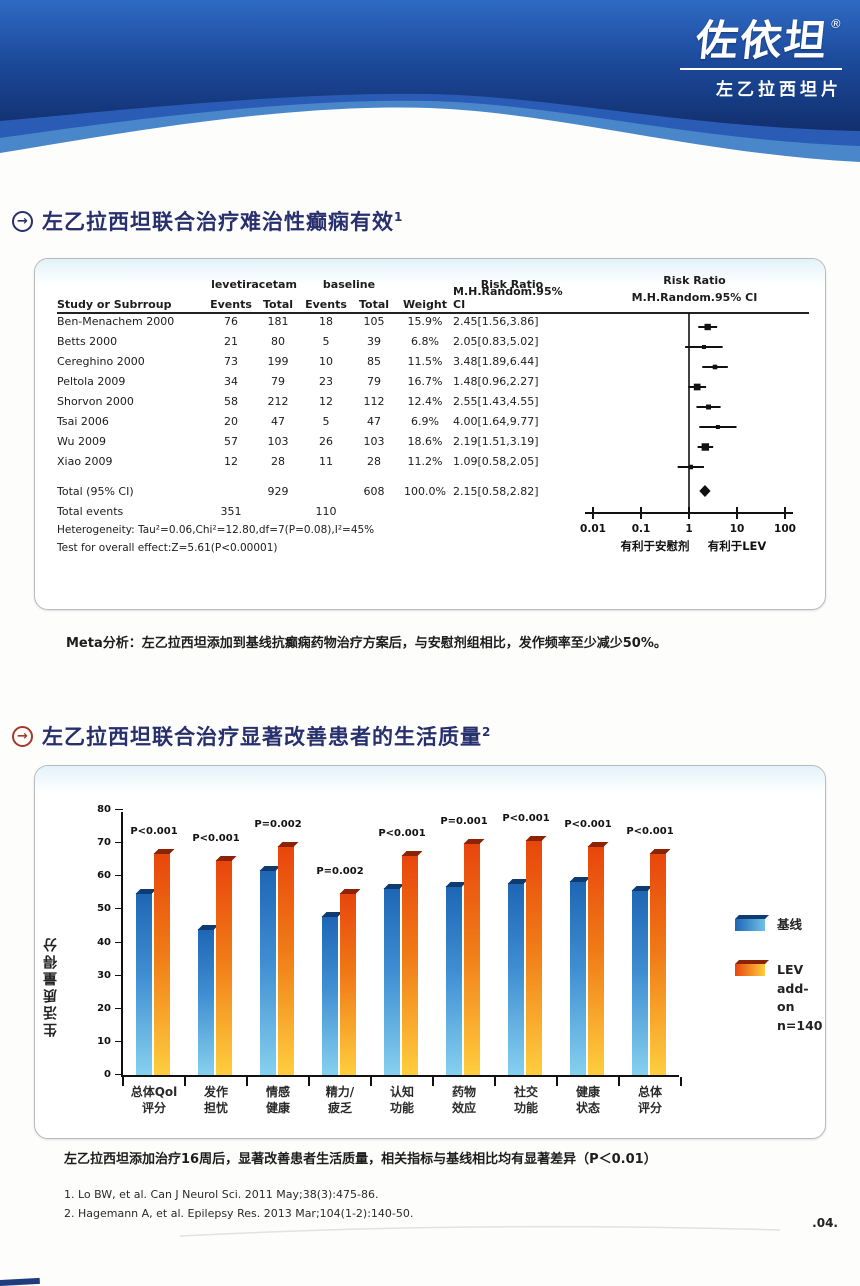  Describe the element at coordinates (526, 963) in the screenshot. I see `bar-group: P<0.001 社交 功能` at that location.